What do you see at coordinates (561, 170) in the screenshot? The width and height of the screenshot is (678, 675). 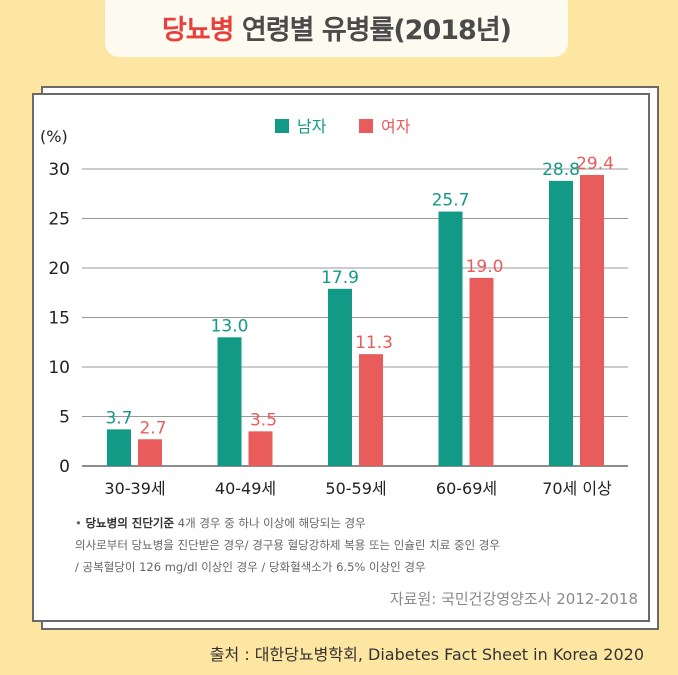 I see `data-label: 28.8` at bounding box center [561, 170].